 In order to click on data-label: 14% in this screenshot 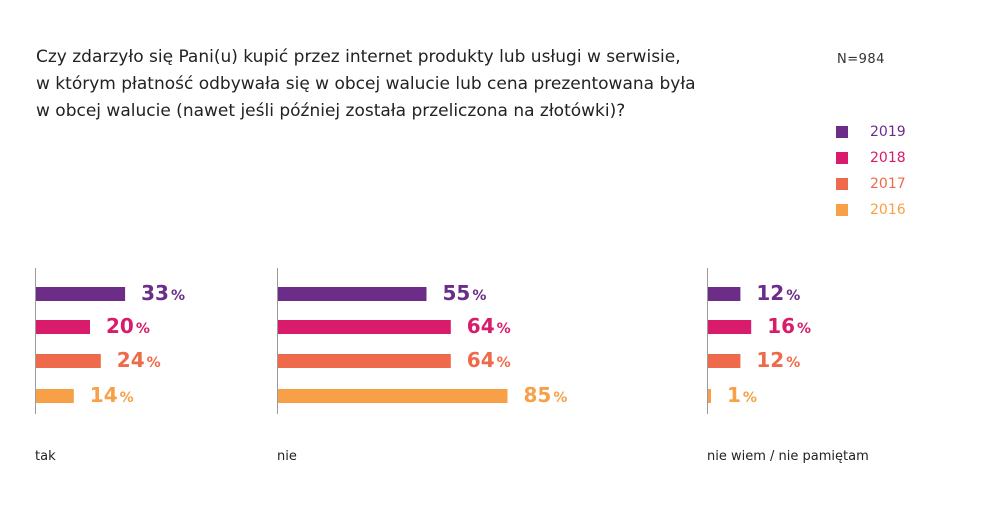, I will do `click(112, 395)`.